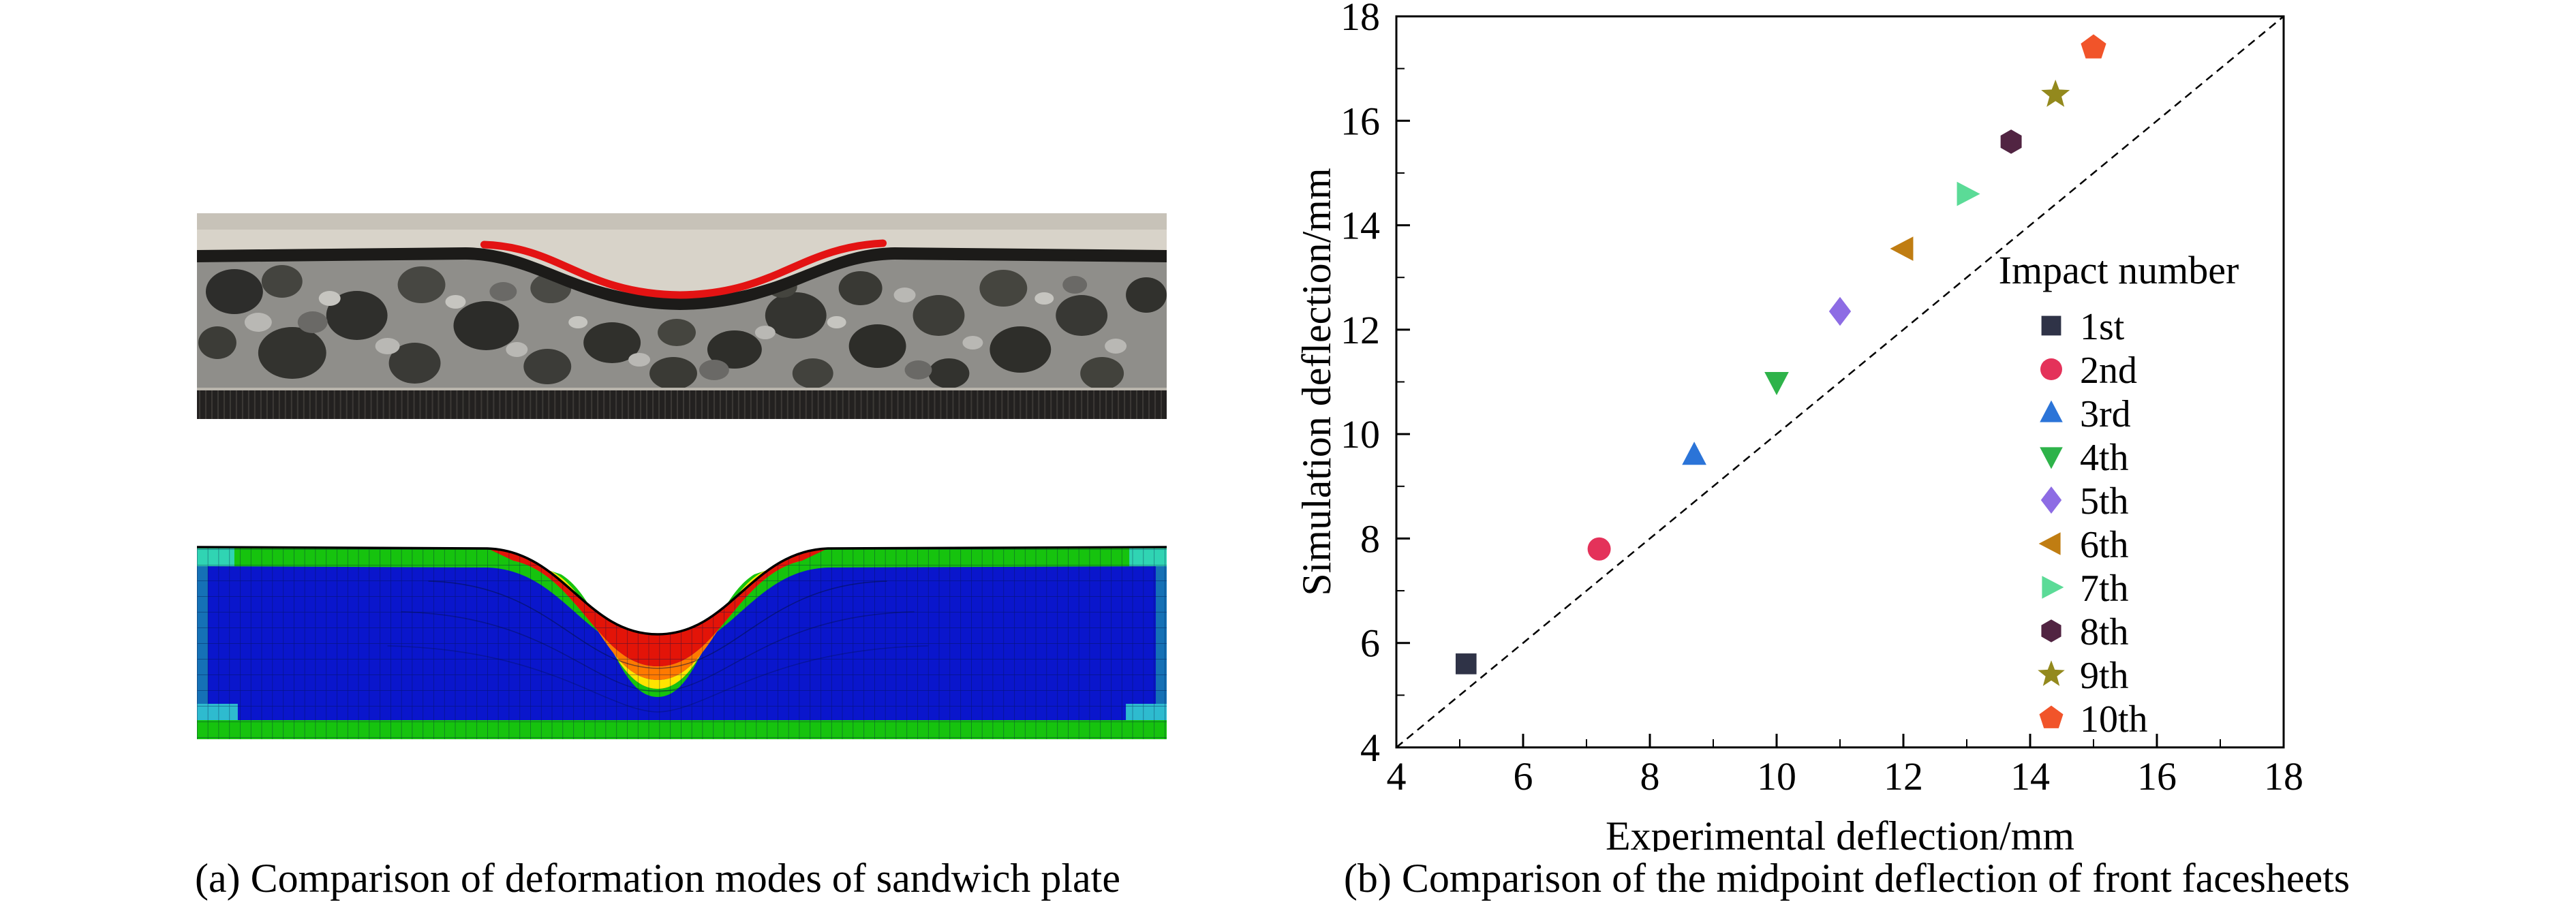  Describe the element at coordinates (2030, 776) in the screenshot. I see `x-tick-label: 14` at that location.